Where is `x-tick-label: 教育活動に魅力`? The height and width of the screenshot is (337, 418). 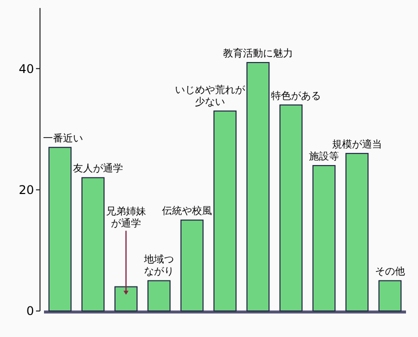 x-tick-label: 教育活動に魅力 is located at coordinates (258, 54).